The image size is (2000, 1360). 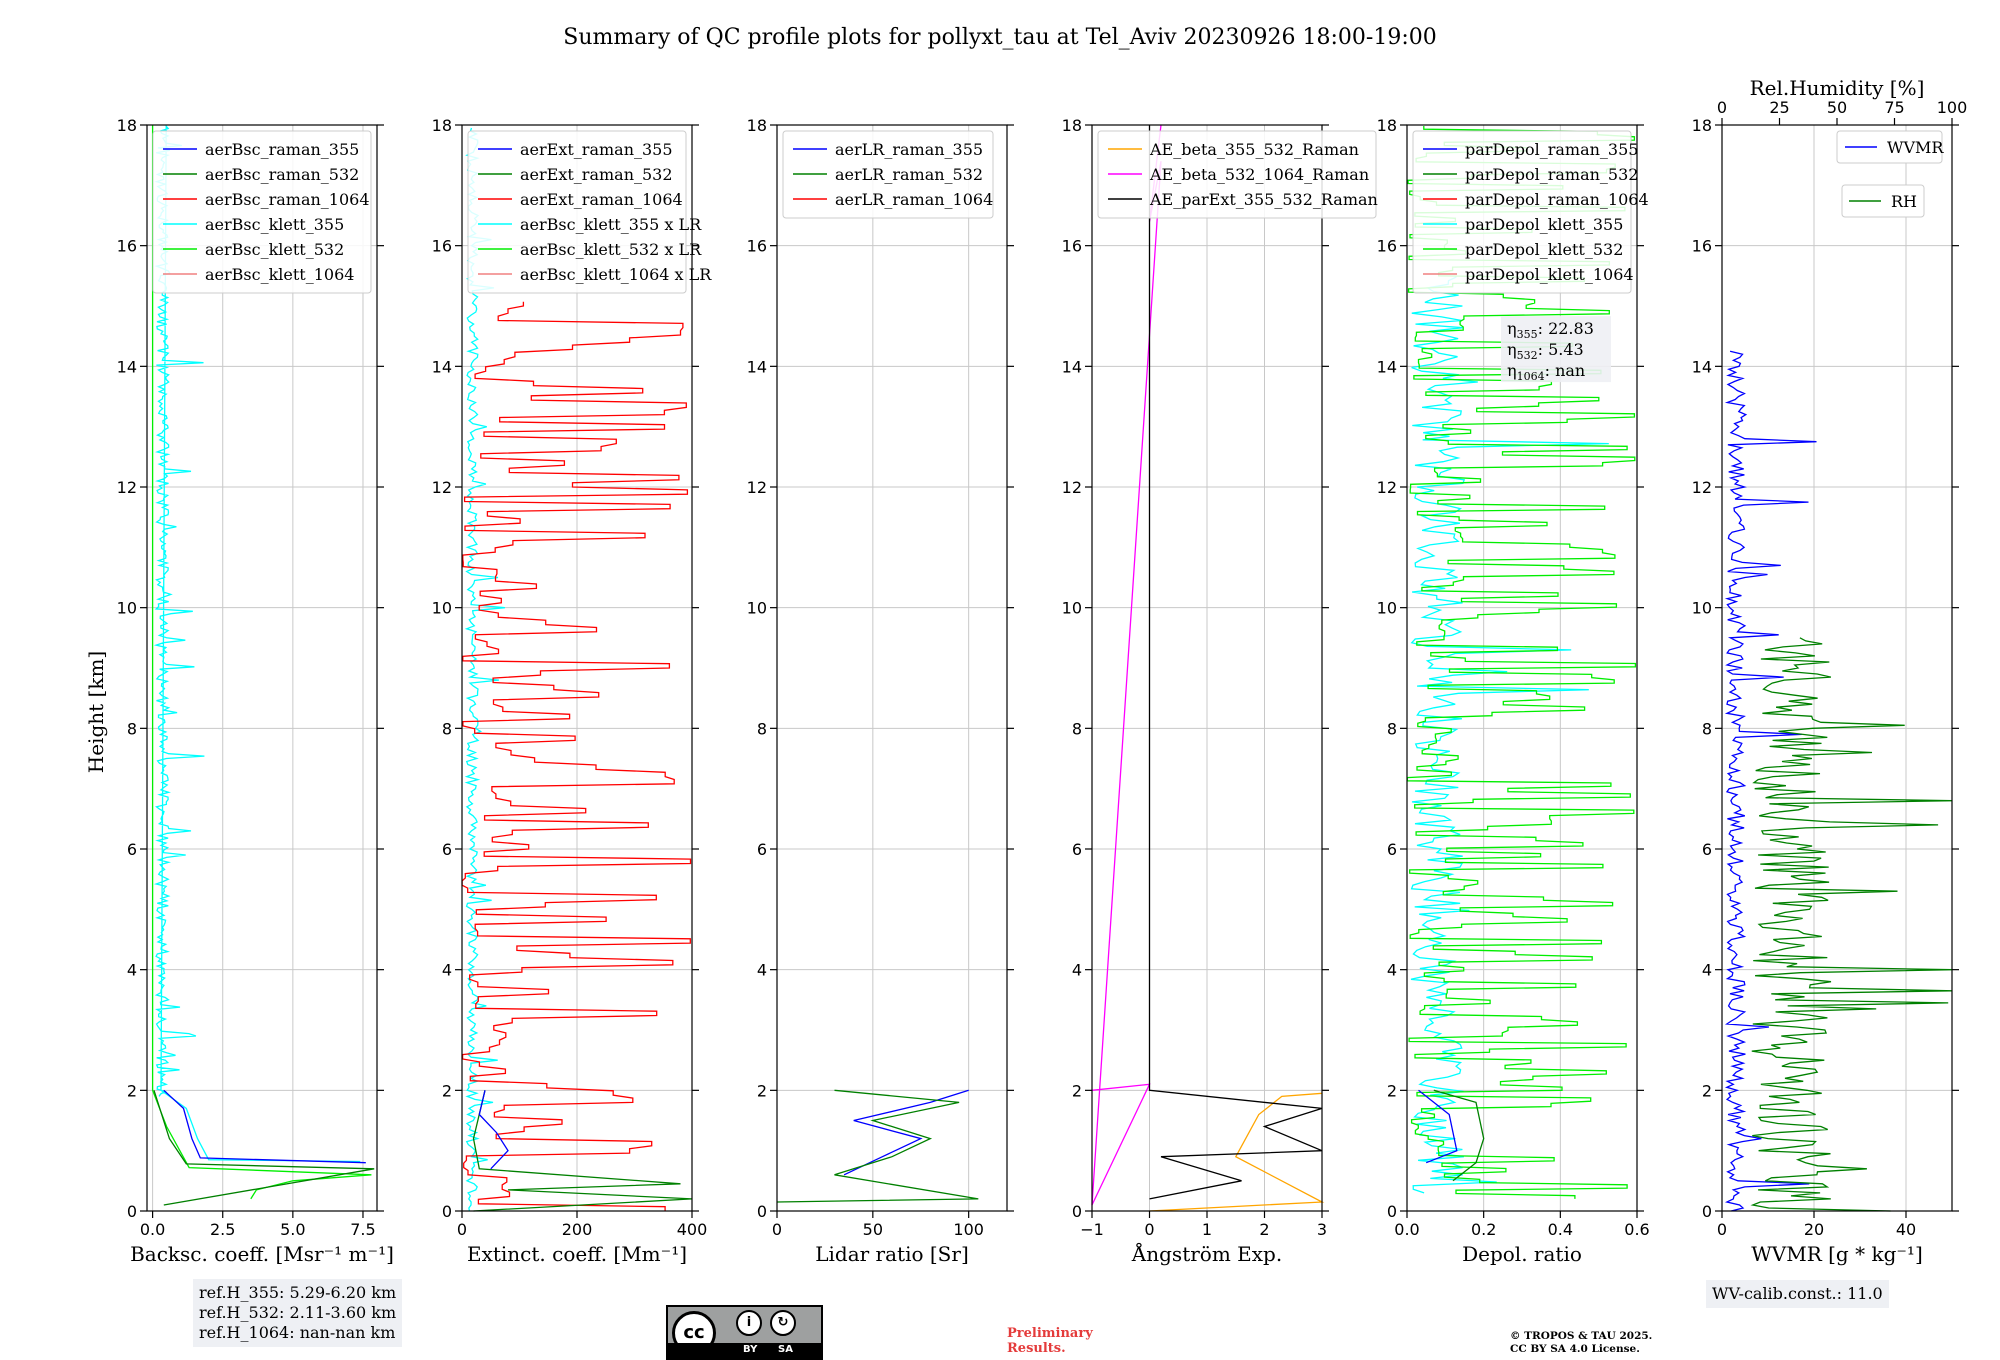 What do you see at coordinates (785, 1349) in the screenshot?
I see `cc-sa-label: SA` at bounding box center [785, 1349].